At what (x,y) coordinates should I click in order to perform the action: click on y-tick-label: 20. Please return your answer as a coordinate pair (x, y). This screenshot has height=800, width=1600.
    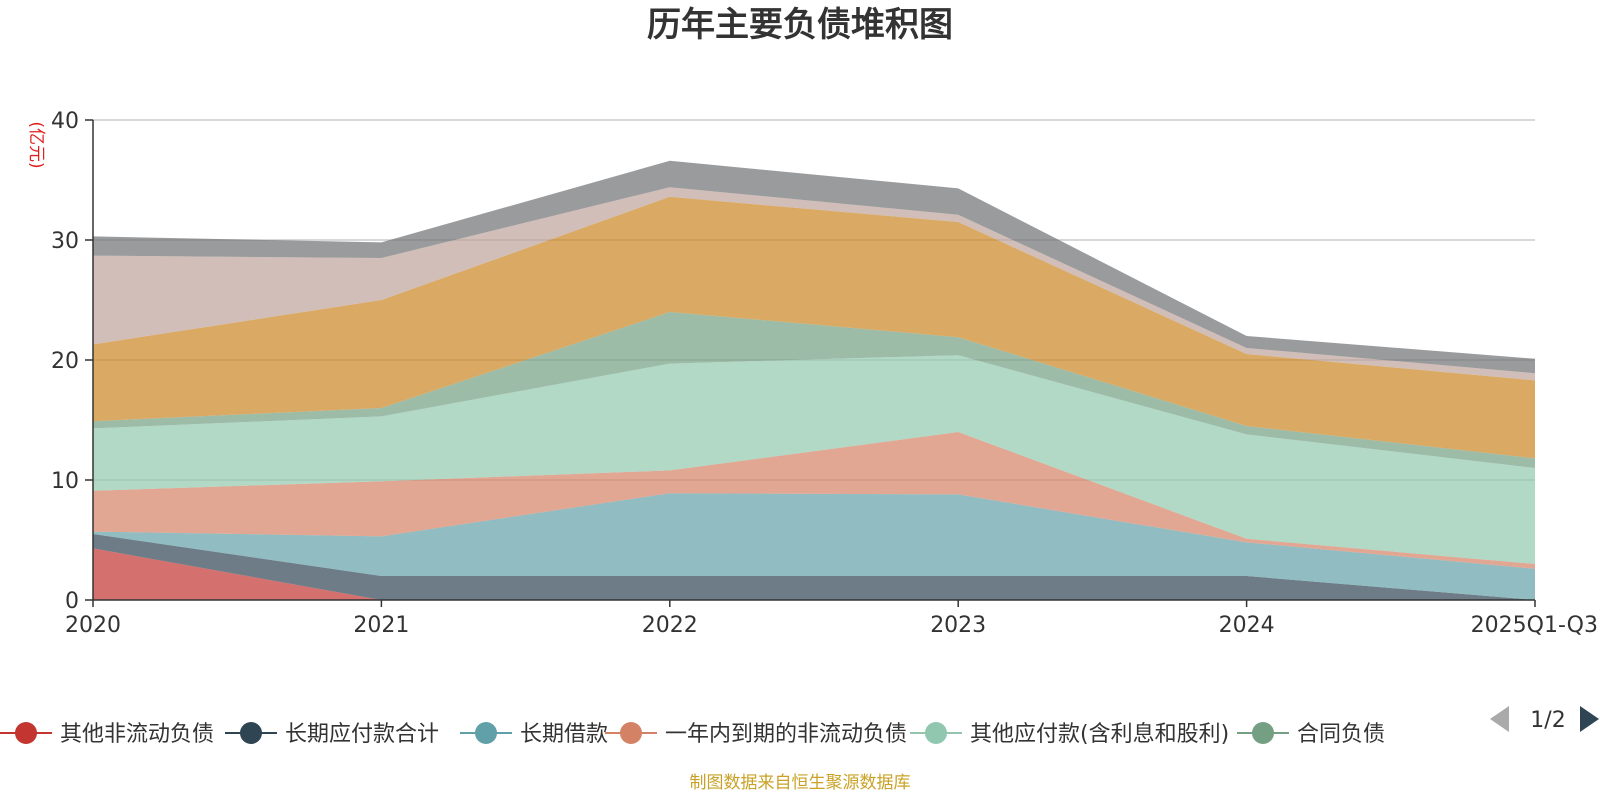
    Looking at the image, I should click on (65, 361).